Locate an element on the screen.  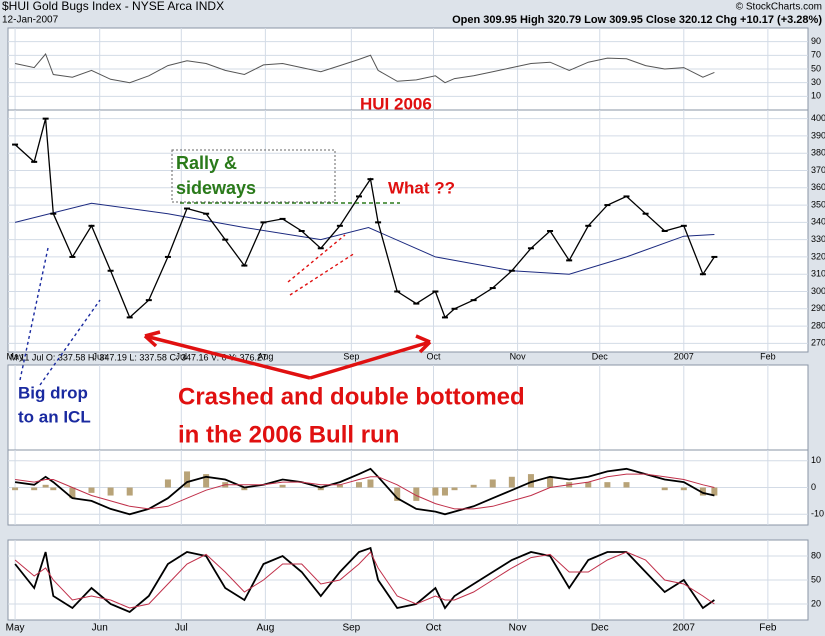
y-tick-label: 380 is located at coordinates (818, 153).